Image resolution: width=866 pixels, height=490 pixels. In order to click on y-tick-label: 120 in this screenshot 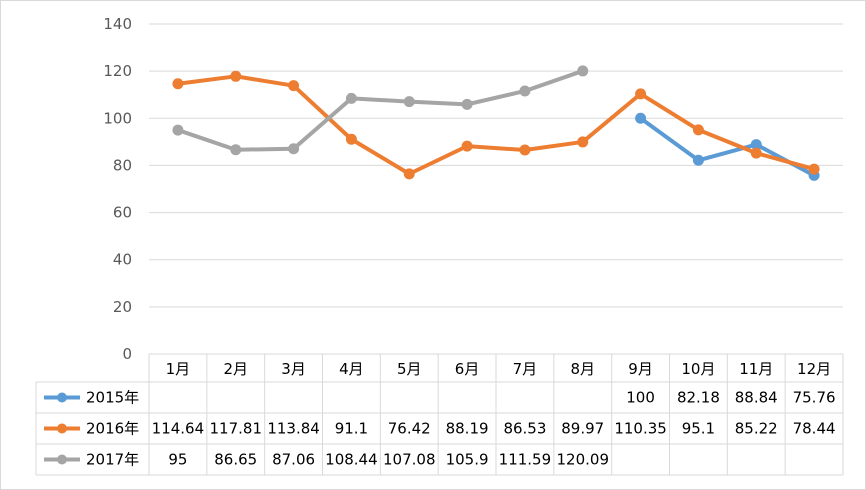, I will do `click(117, 71)`.